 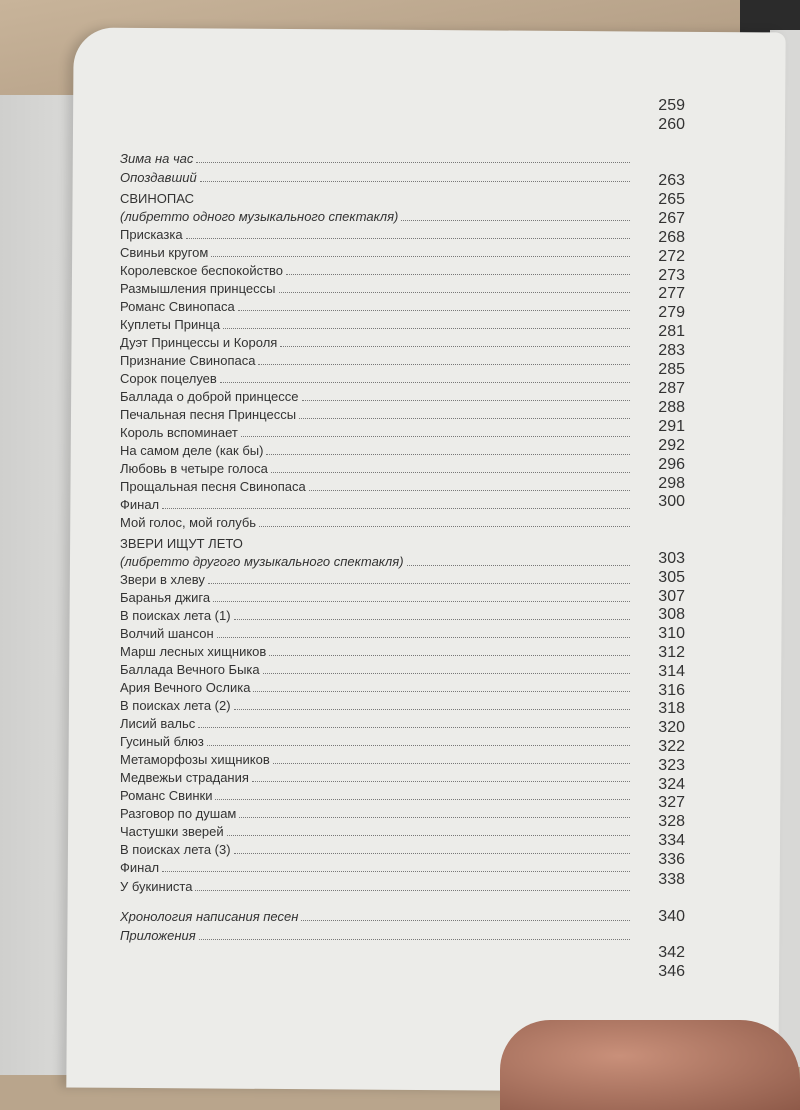 I want to click on toc-entry: Лисий вальс, so click(x=375, y=724).